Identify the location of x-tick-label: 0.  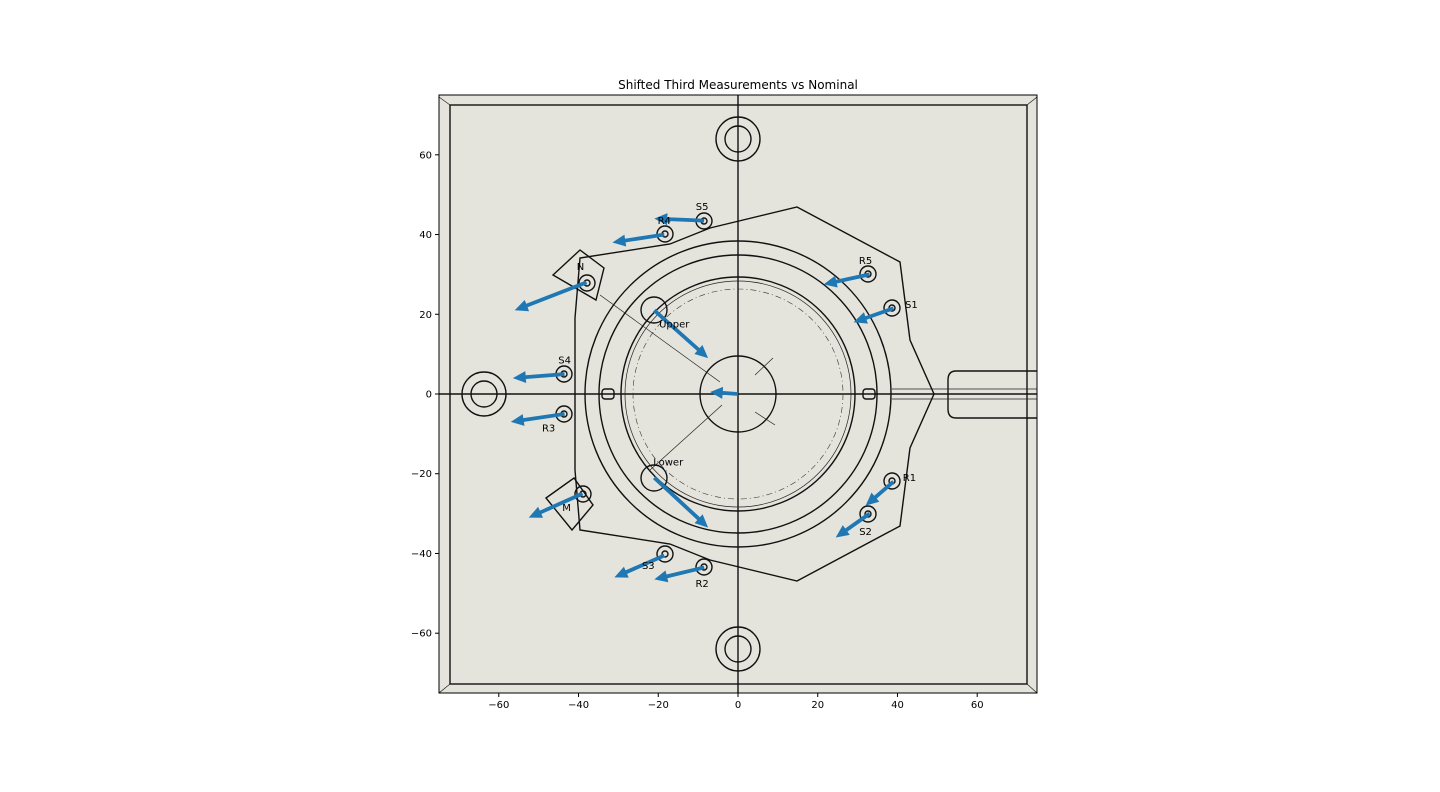
(738, 705).